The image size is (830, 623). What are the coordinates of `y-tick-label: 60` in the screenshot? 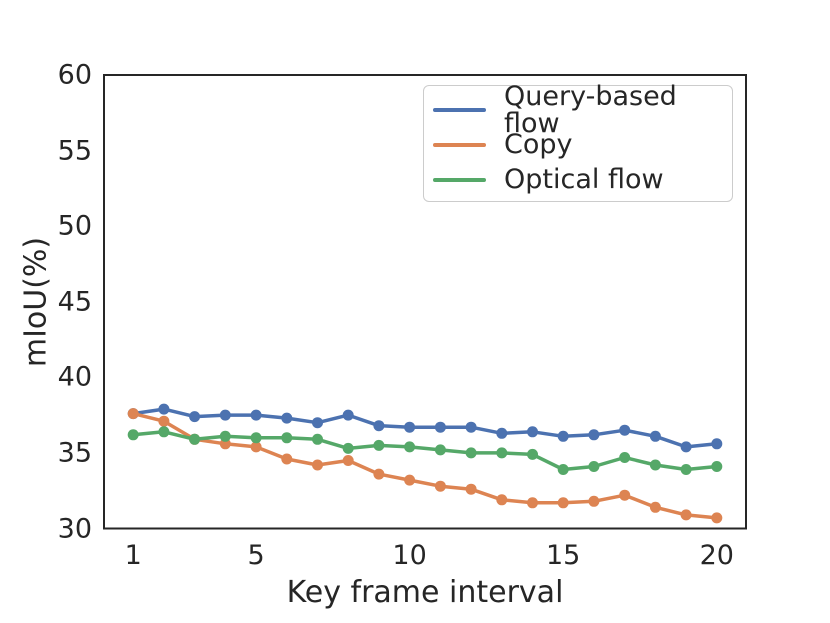 It's located at (74, 75).